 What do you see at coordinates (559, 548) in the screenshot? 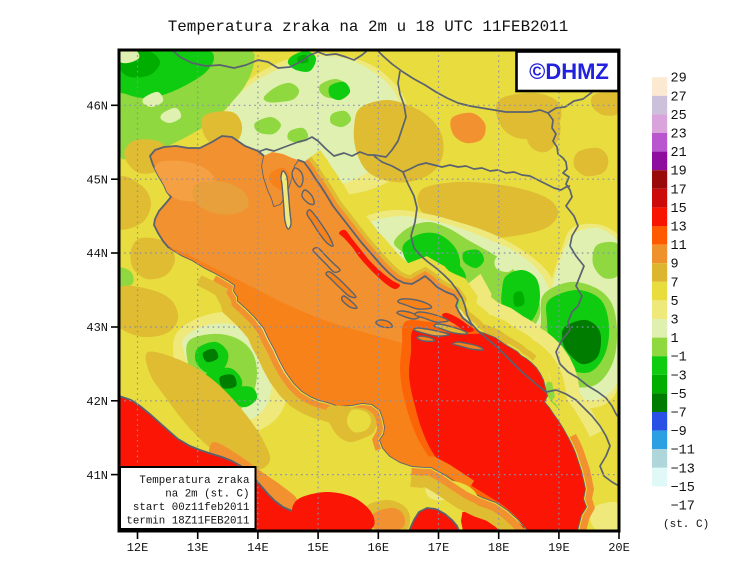
I see `svg-text: 19E` at bounding box center [559, 548].